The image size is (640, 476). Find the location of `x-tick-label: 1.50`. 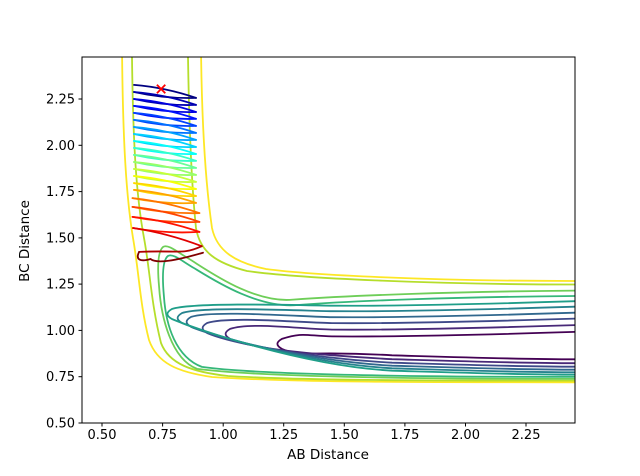

x-tick-label: 1.50 is located at coordinates (344, 435).